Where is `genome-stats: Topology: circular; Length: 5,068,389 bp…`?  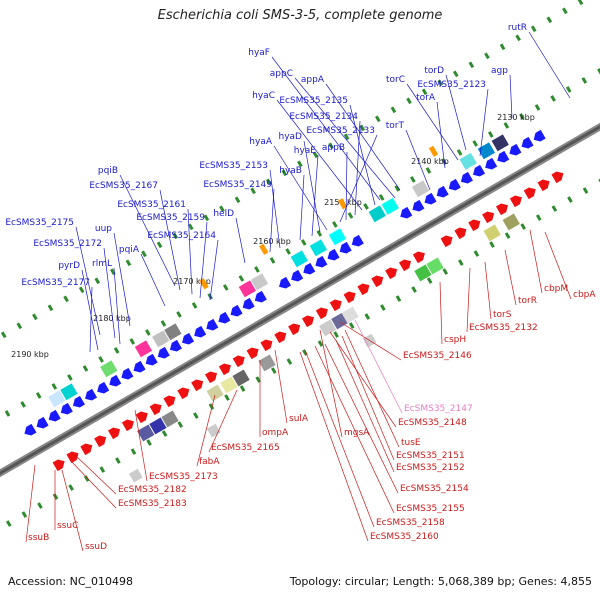
genome-stats: Topology: circular; Length: 5,068,389 bp… is located at coordinates (440, 581).